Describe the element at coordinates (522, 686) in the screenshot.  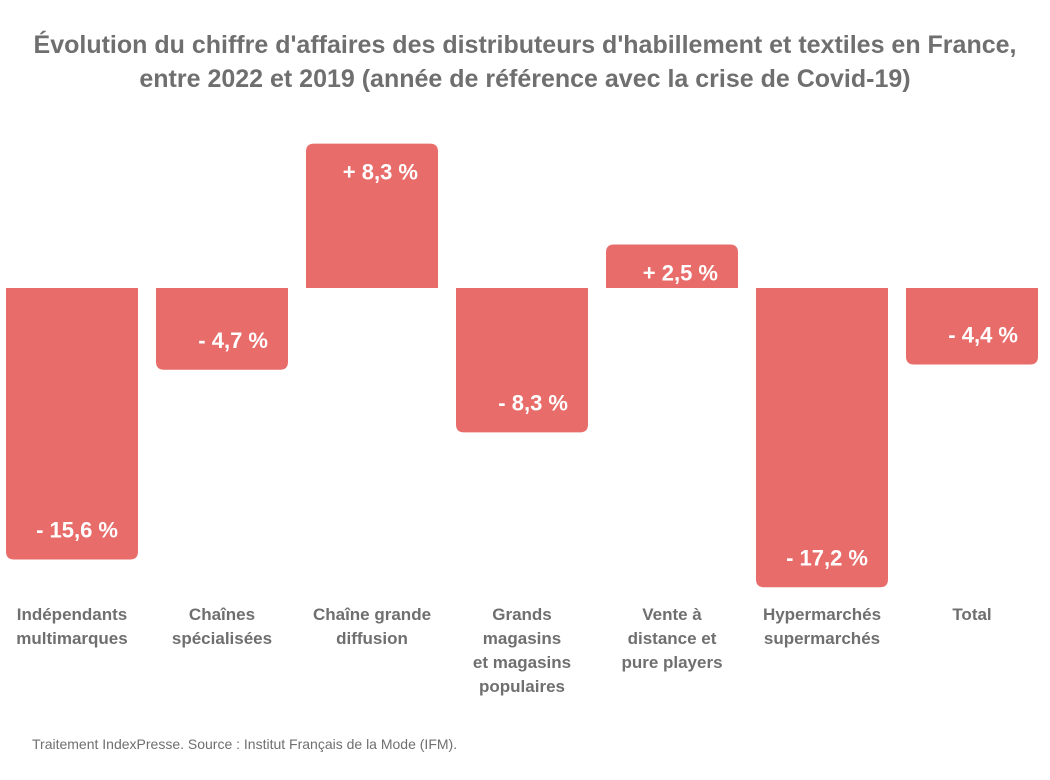
I see `category-label-4-line-4: populaires` at that location.